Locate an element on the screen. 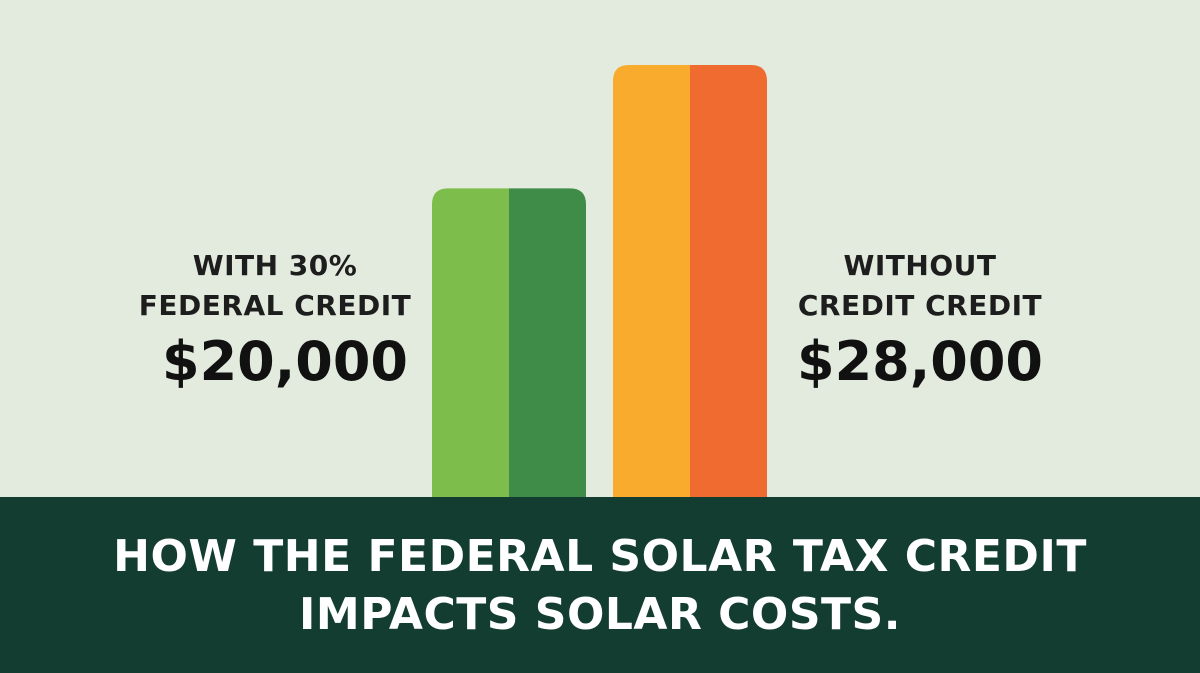  category-label: WITH 30% FEDERAL CREDIT is located at coordinates (275, 285).